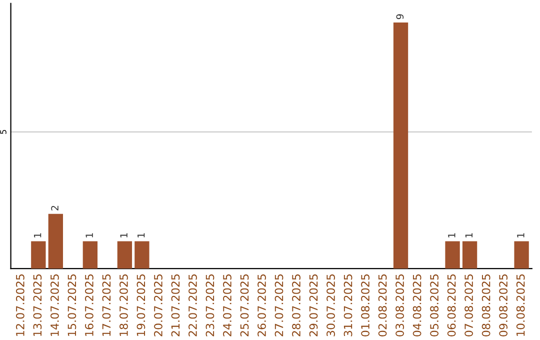 The width and height of the screenshot is (540, 340). I want to click on x-tick-label: 07.08.2025, so click(469, 305).